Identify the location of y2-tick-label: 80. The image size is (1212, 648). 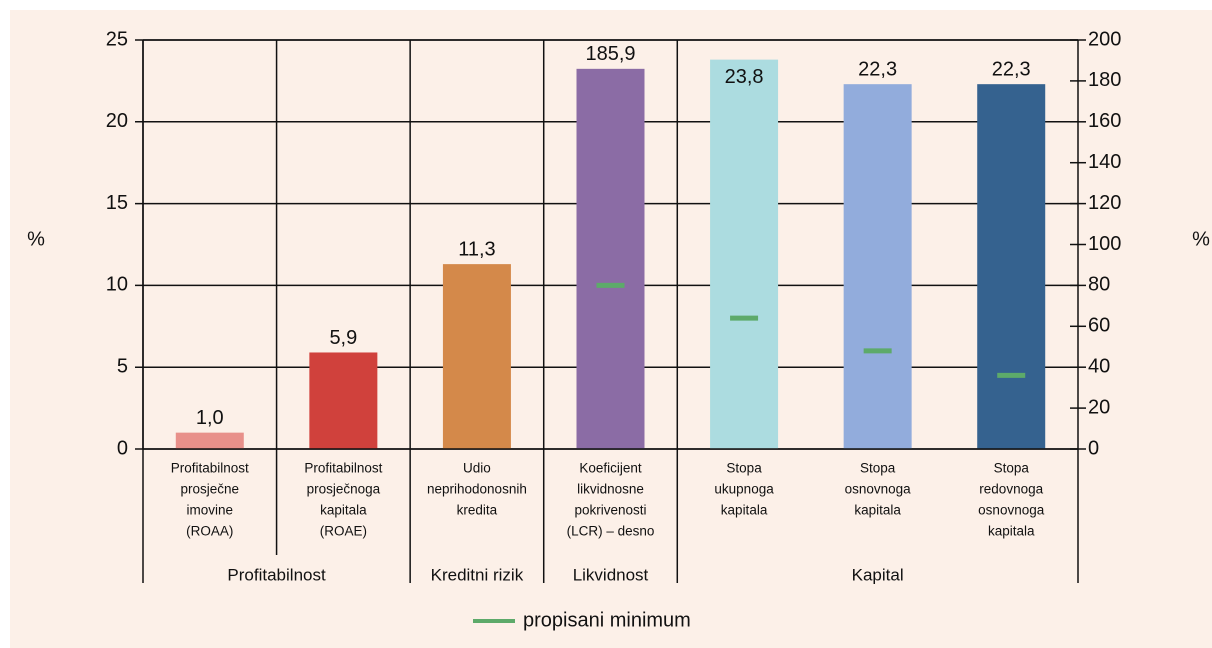
(1099, 285).